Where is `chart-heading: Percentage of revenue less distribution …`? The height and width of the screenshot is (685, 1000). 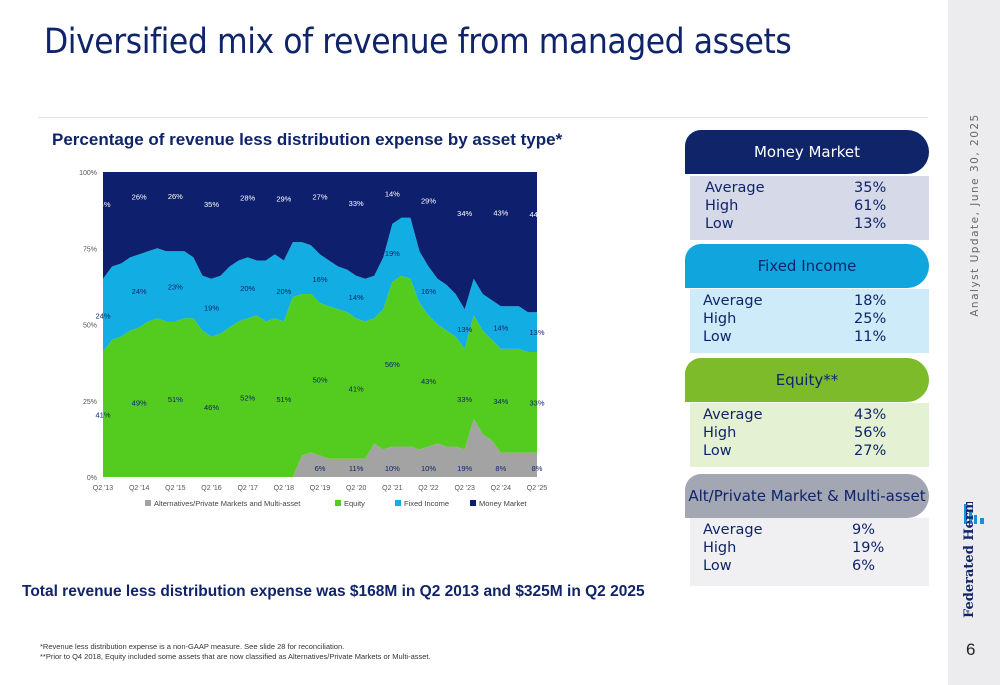 chart-heading: Percentage of revenue less distribution … is located at coordinates (307, 139).